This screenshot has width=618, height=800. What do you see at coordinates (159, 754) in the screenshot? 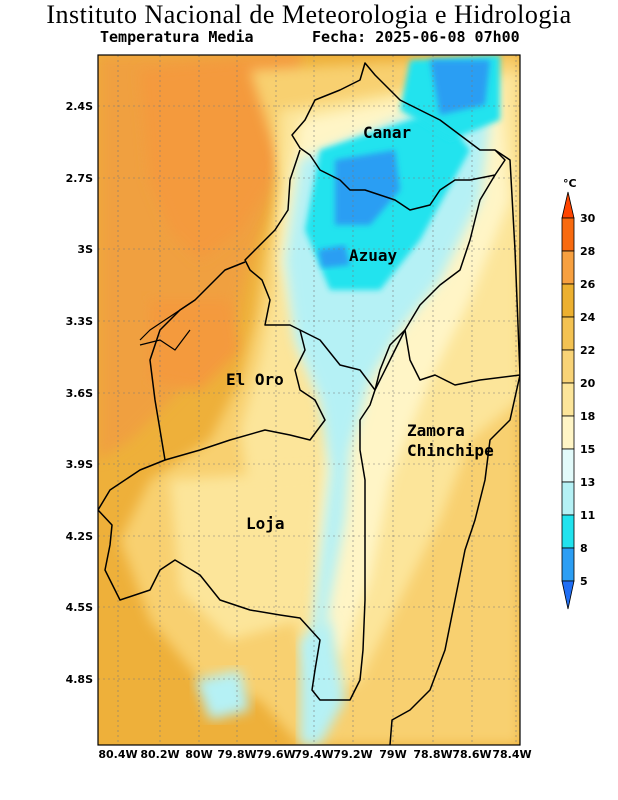
I see `lon-tick-label: 80.2W` at bounding box center [159, 754].